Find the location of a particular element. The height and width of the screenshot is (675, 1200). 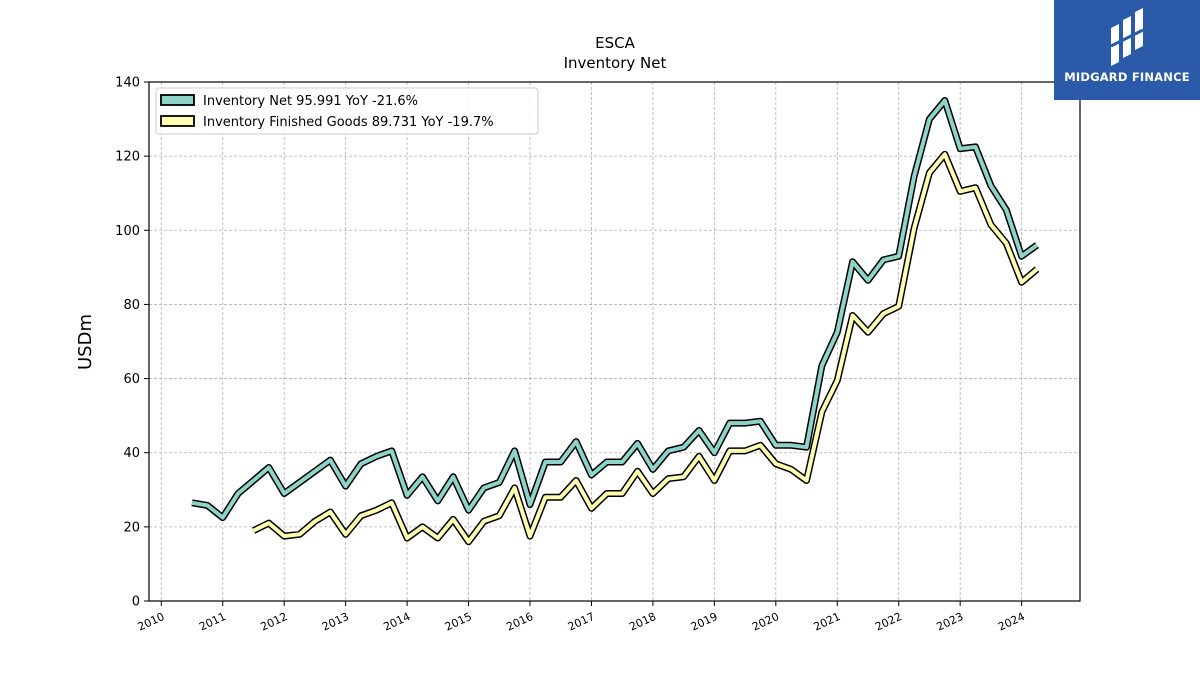

chart-subtitle: Inventory Net is located at coordinates (615, 63).